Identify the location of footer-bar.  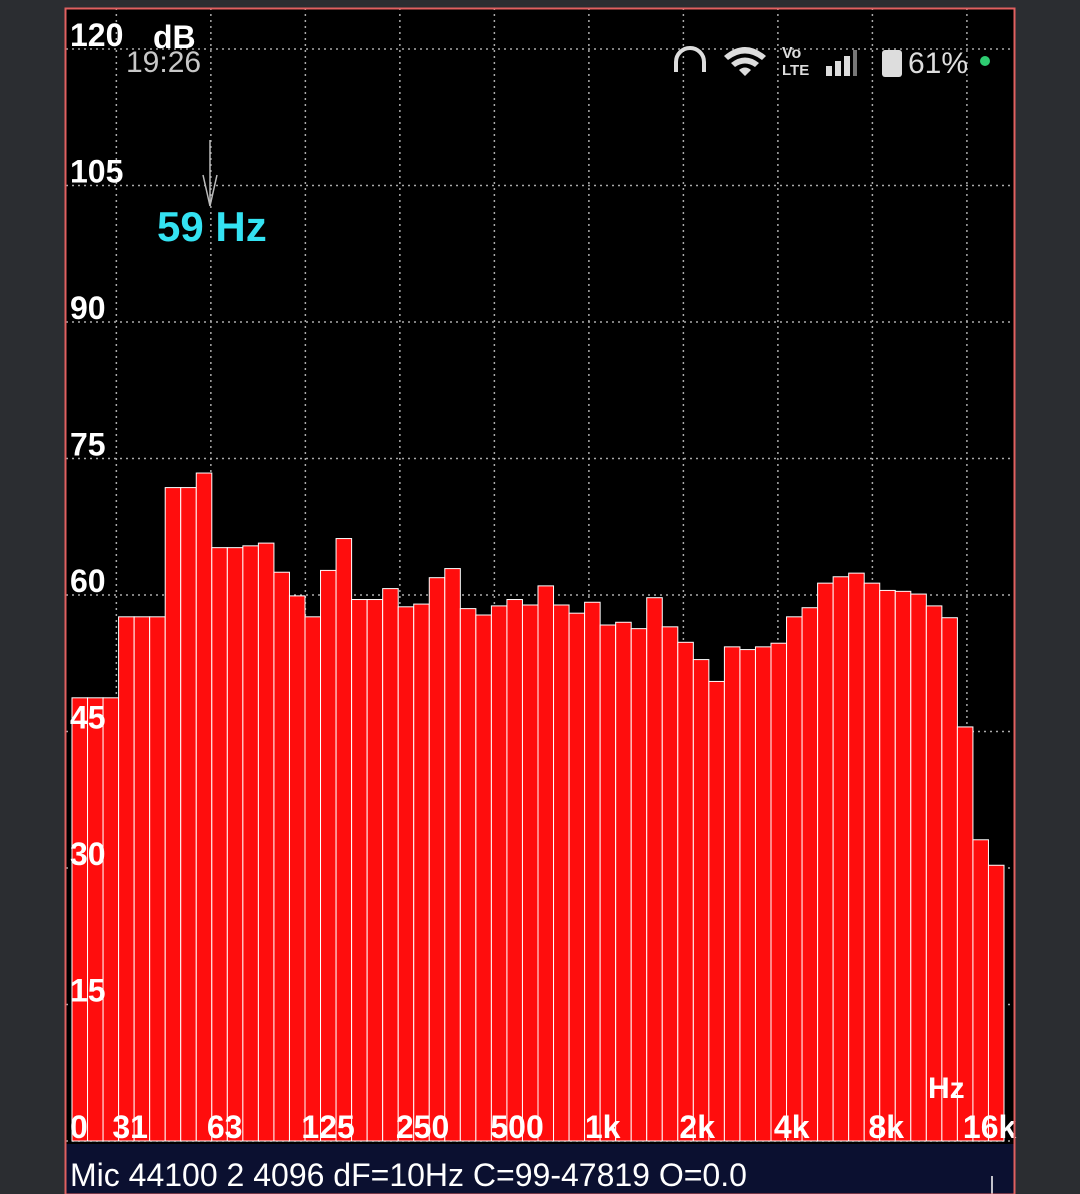
(540, 1169).